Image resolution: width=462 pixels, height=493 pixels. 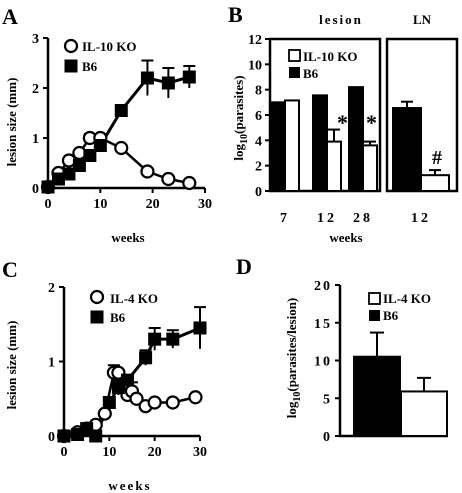 What do you see at coordinates (90, 66) in the screenshot?
I see `panel-a-legend-b6: B6` at bounding box center [90, 66].